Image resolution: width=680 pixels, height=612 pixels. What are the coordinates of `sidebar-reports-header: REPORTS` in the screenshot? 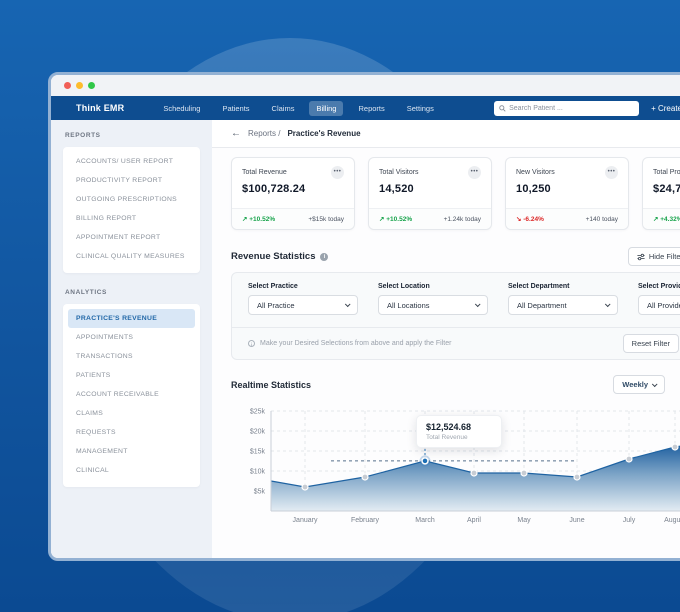 It's located at (83, 135).